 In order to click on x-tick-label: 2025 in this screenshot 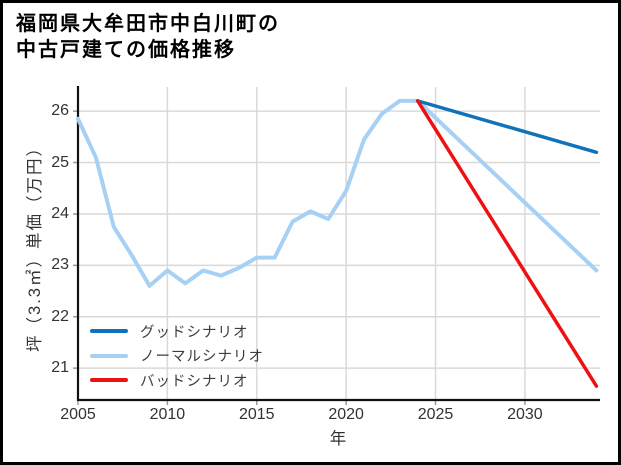, I will do `click(435, 414)`.